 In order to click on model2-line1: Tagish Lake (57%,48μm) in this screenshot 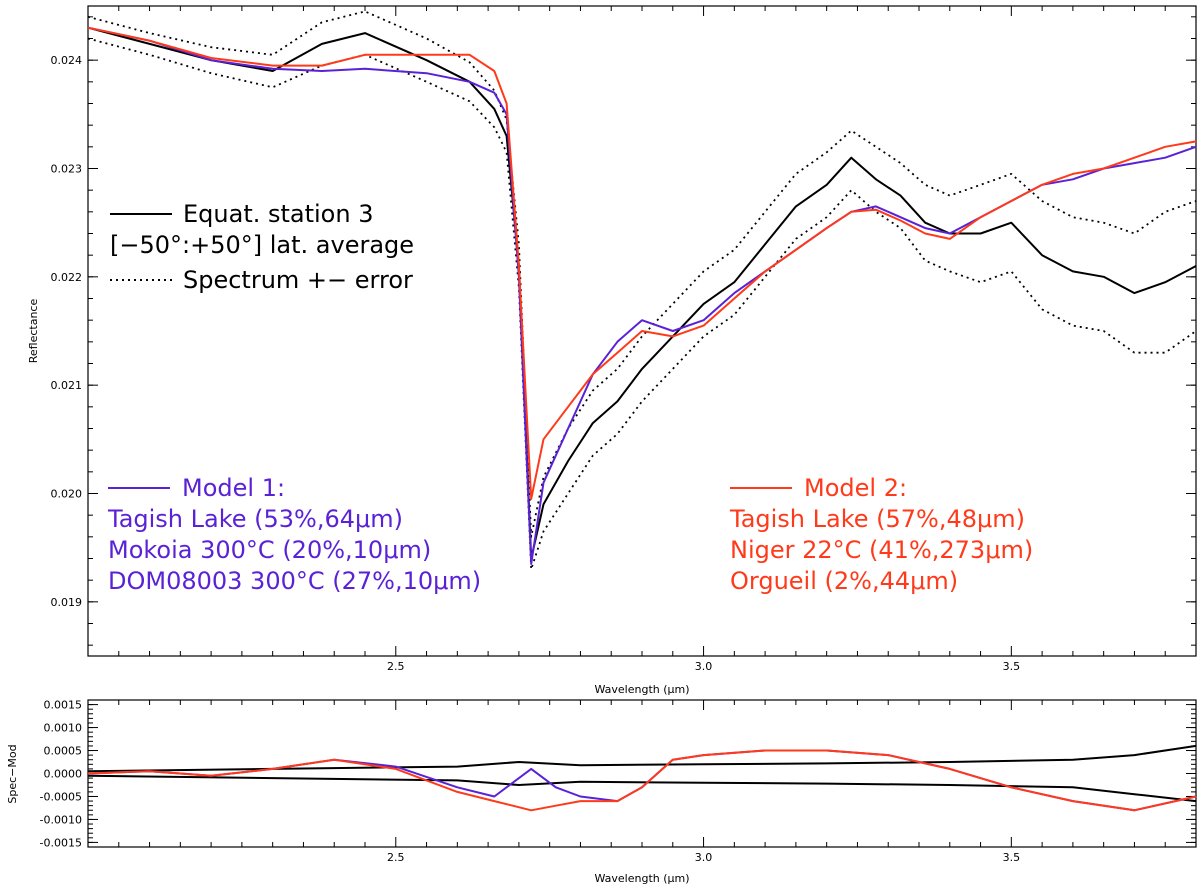, I will do `click(877, 519)`.